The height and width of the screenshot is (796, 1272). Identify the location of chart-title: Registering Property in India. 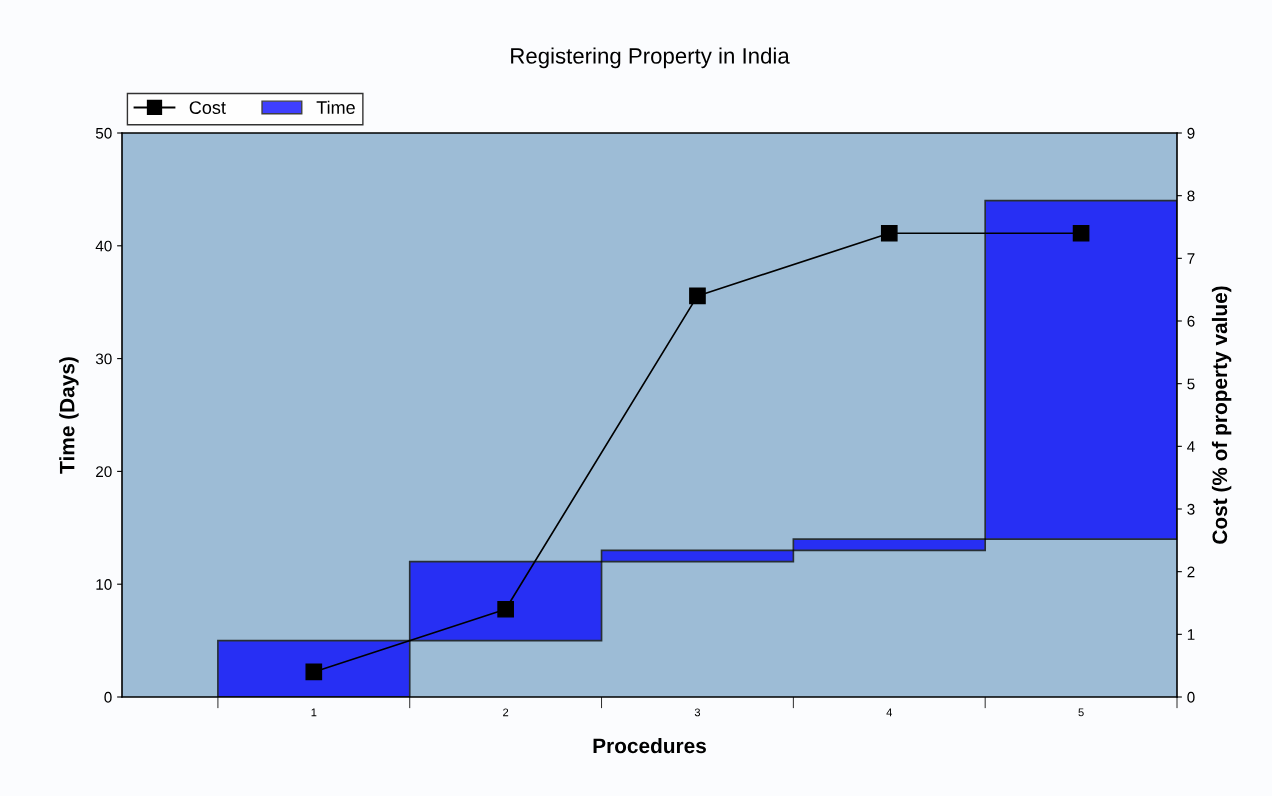
(650, 58).